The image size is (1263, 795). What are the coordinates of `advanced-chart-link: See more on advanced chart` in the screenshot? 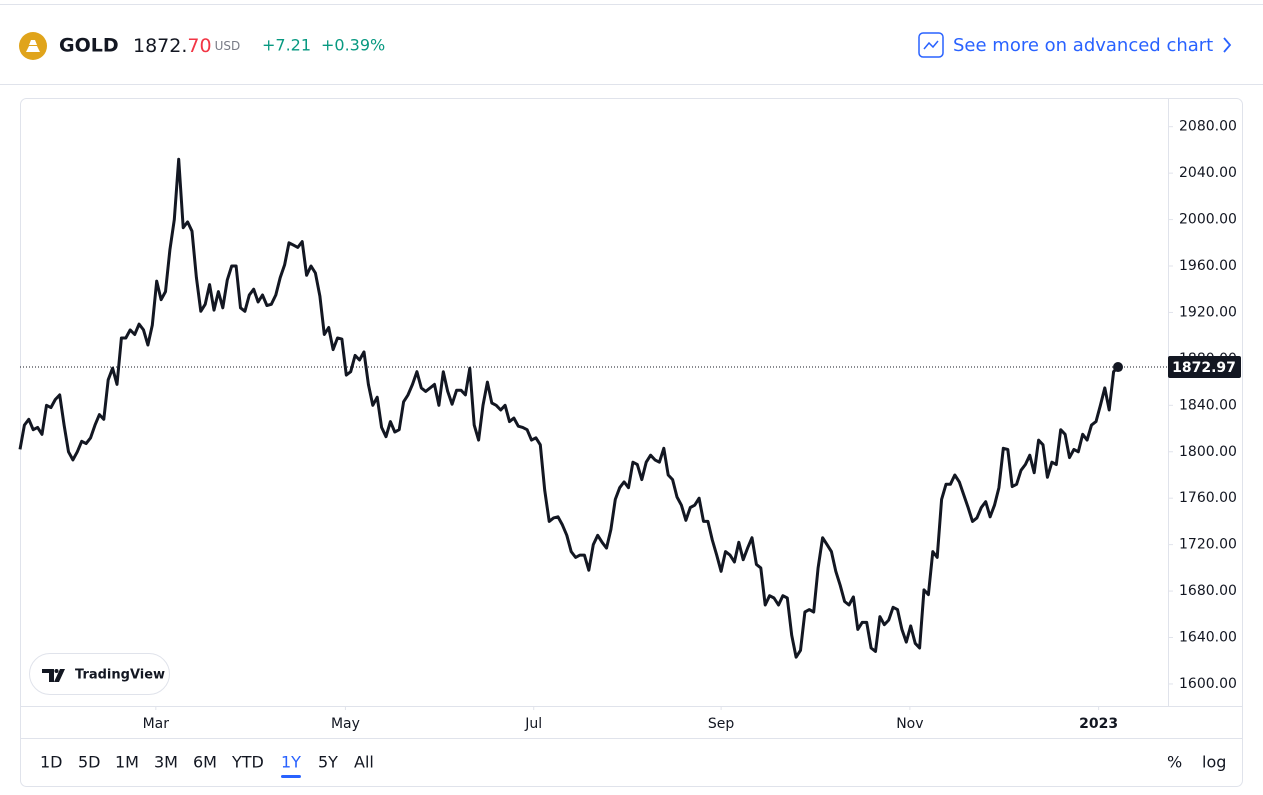 It's located at (1075, 45).